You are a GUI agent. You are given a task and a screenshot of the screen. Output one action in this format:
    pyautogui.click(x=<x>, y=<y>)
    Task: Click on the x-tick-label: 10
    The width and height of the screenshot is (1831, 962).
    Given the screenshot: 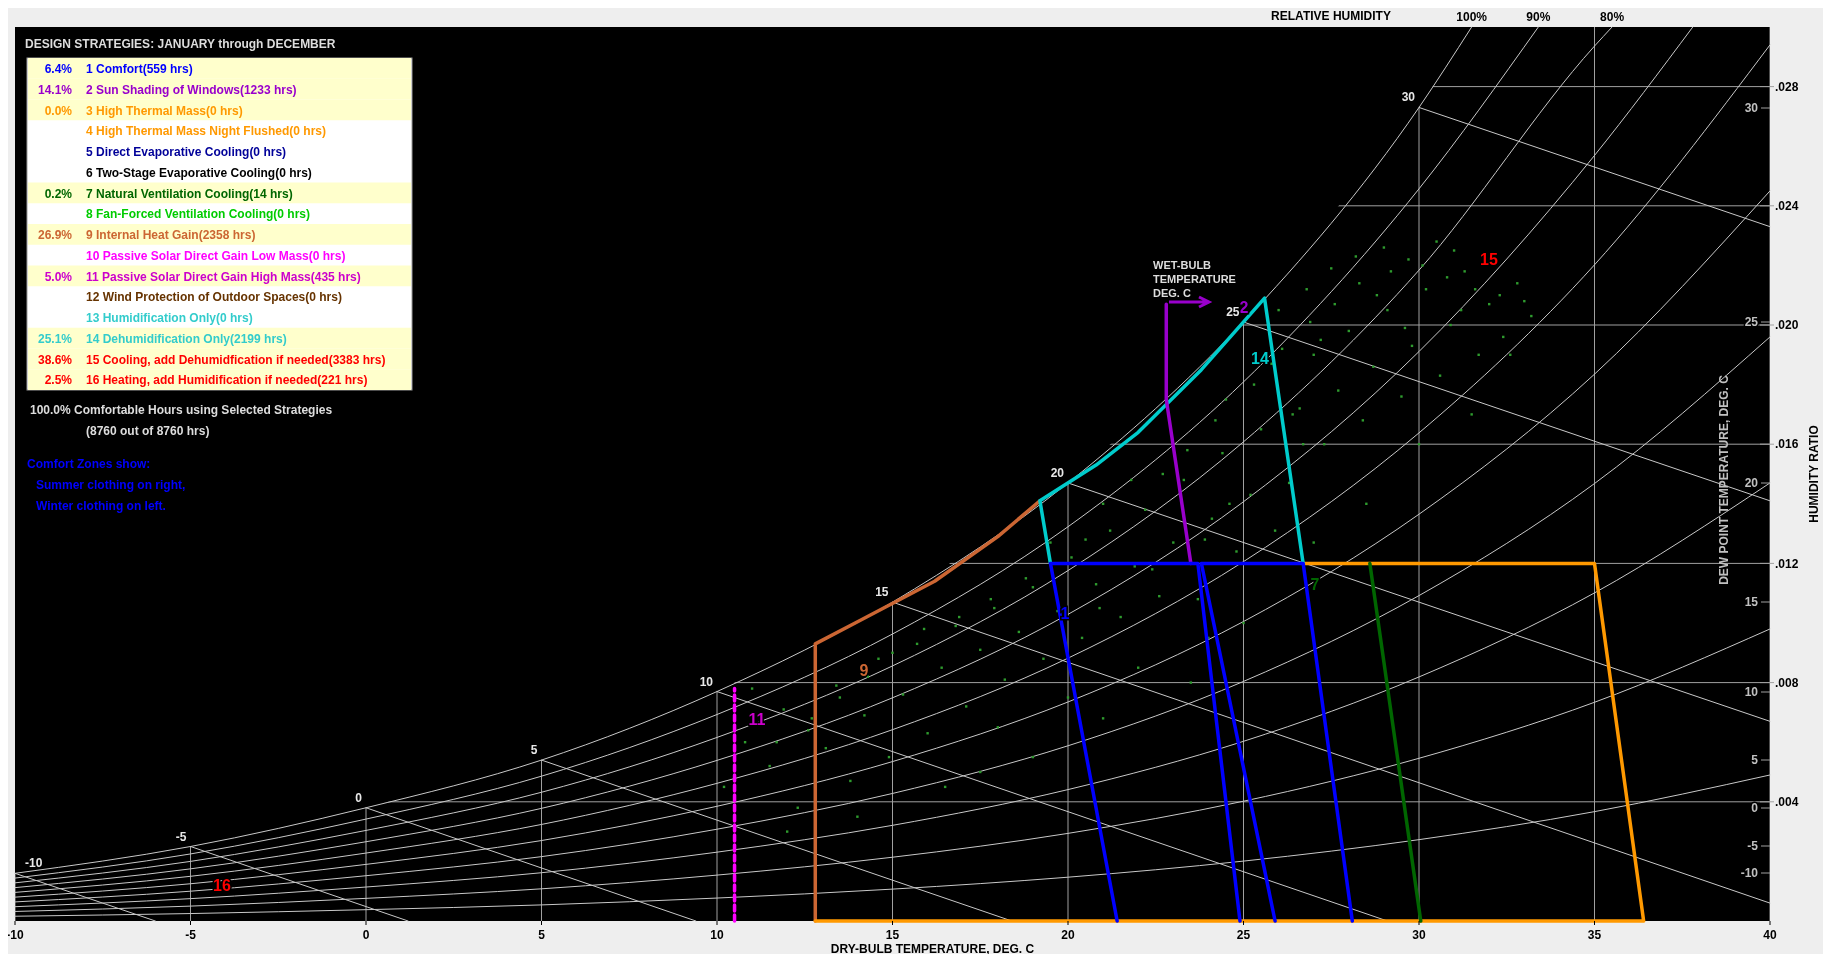 What is the action you would take?
    pyautogui.click(x=717, y=935)
    